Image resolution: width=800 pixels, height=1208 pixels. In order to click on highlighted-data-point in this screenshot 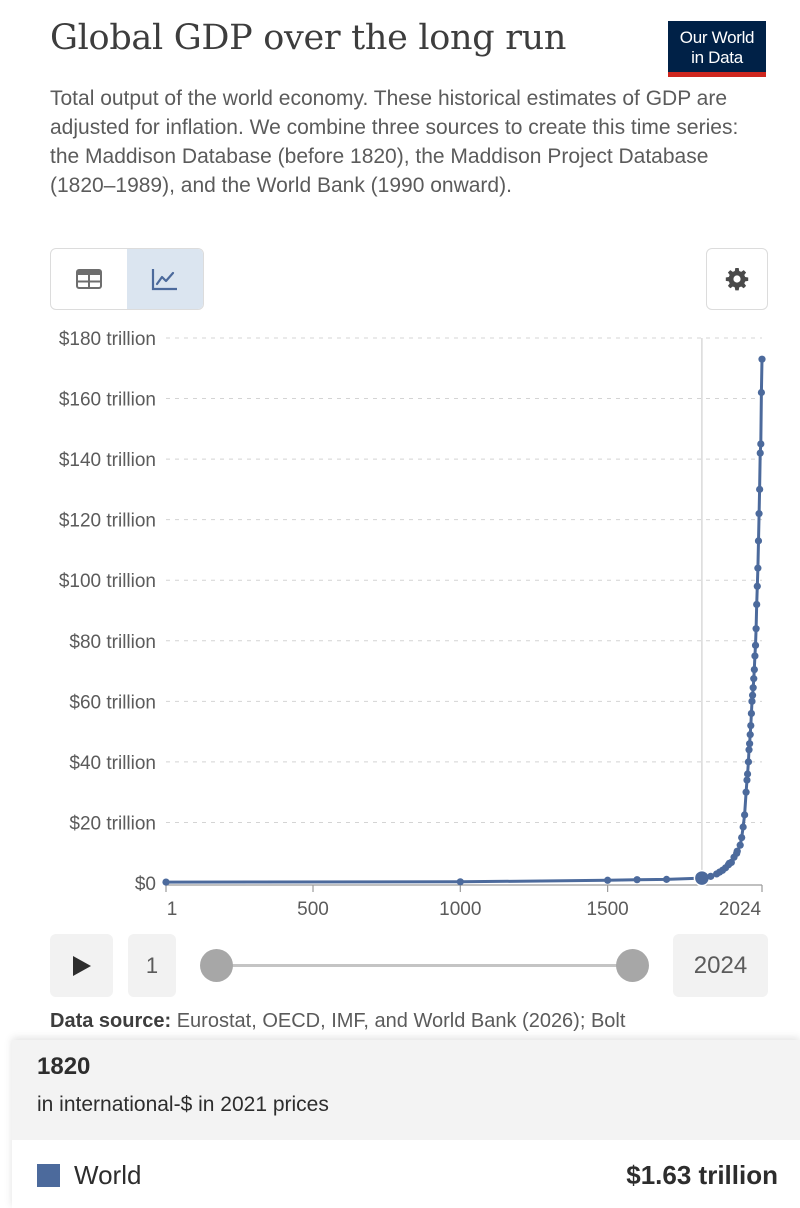, I will do `click(702, 878)`.